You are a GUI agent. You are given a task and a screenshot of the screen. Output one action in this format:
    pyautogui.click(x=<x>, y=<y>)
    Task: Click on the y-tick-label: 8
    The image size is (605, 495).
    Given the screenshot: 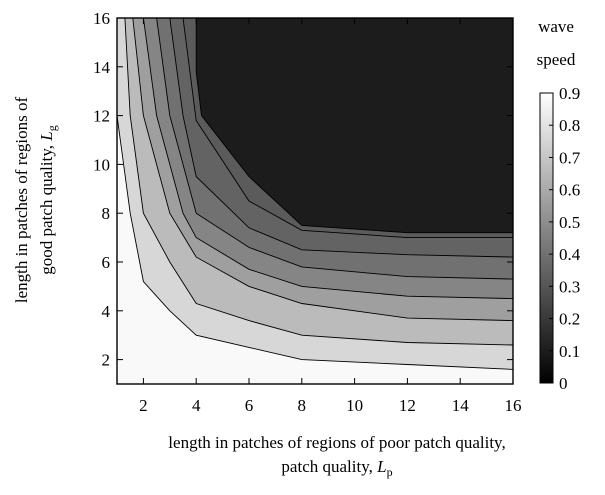 What is the action you would take?
    pyautogui.click(x=106, y=213)
    